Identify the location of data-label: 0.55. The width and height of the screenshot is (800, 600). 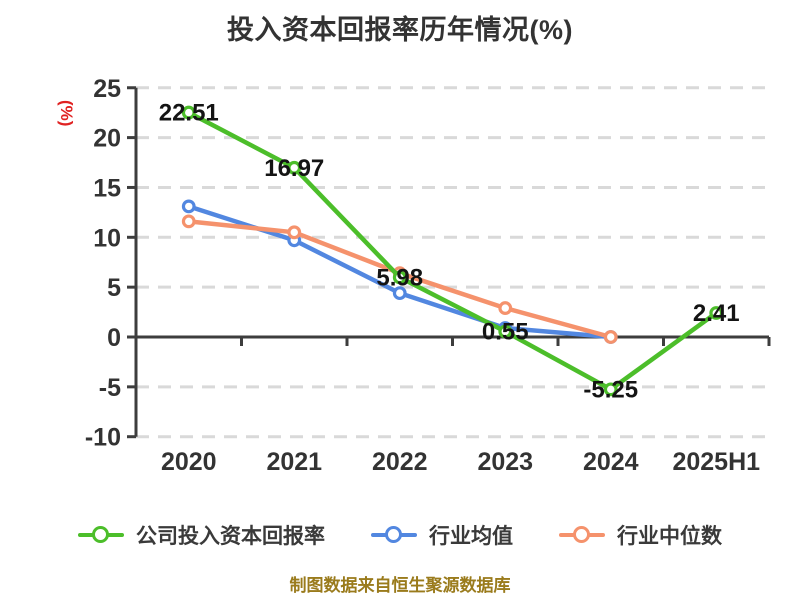
(505, 332).